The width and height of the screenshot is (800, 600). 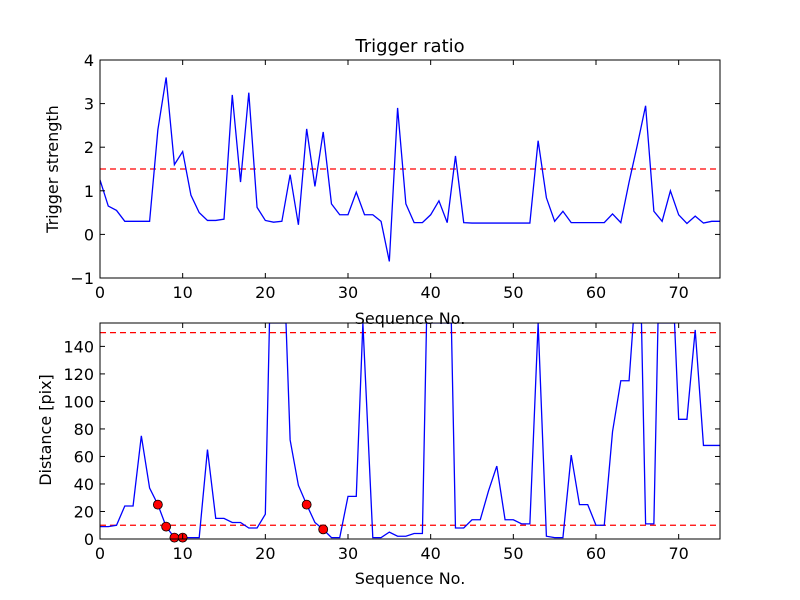 What do you see at coordinates (84, 511) in the screenshot?
I see `y-tick-label: 20` at bounding box center [84, 511].